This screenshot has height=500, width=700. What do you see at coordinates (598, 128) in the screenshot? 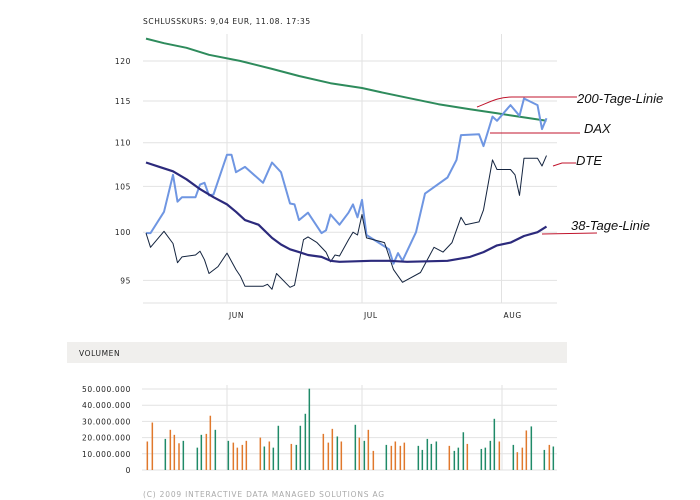
I see `label-dax: DAX` at bounding box center [598, 128].